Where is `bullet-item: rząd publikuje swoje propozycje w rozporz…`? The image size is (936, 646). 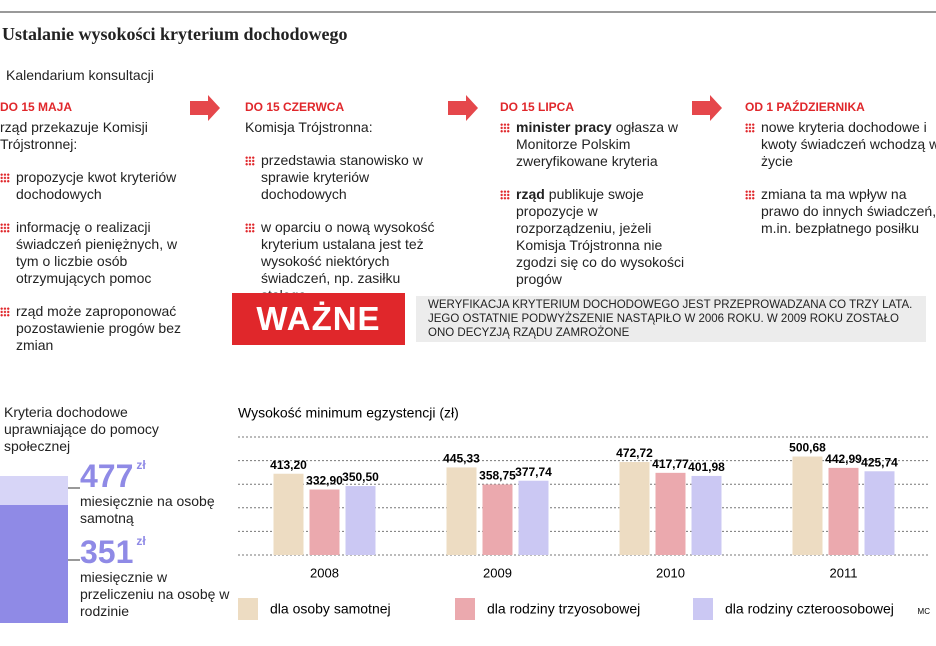
bullet-item: rząd publikuje swoje propozycje w rozporz… is located at coordinates (600, 237).